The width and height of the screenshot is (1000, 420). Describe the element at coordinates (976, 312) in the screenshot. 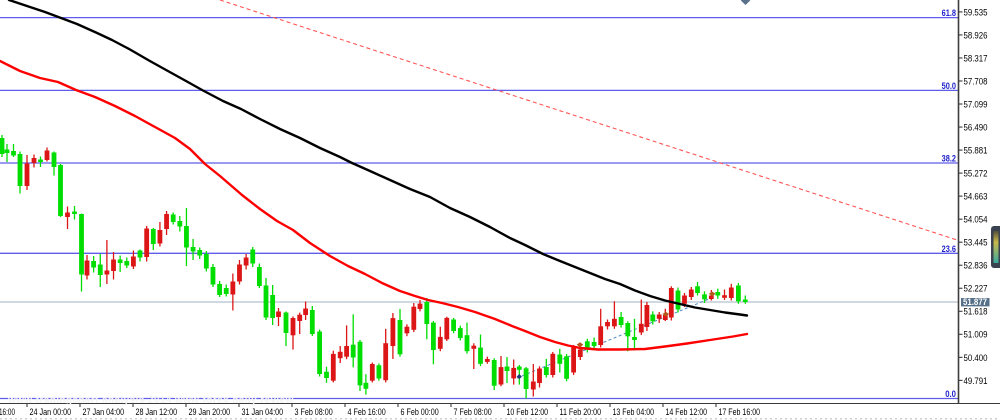

I see `svg-text: 51.618` at that location.